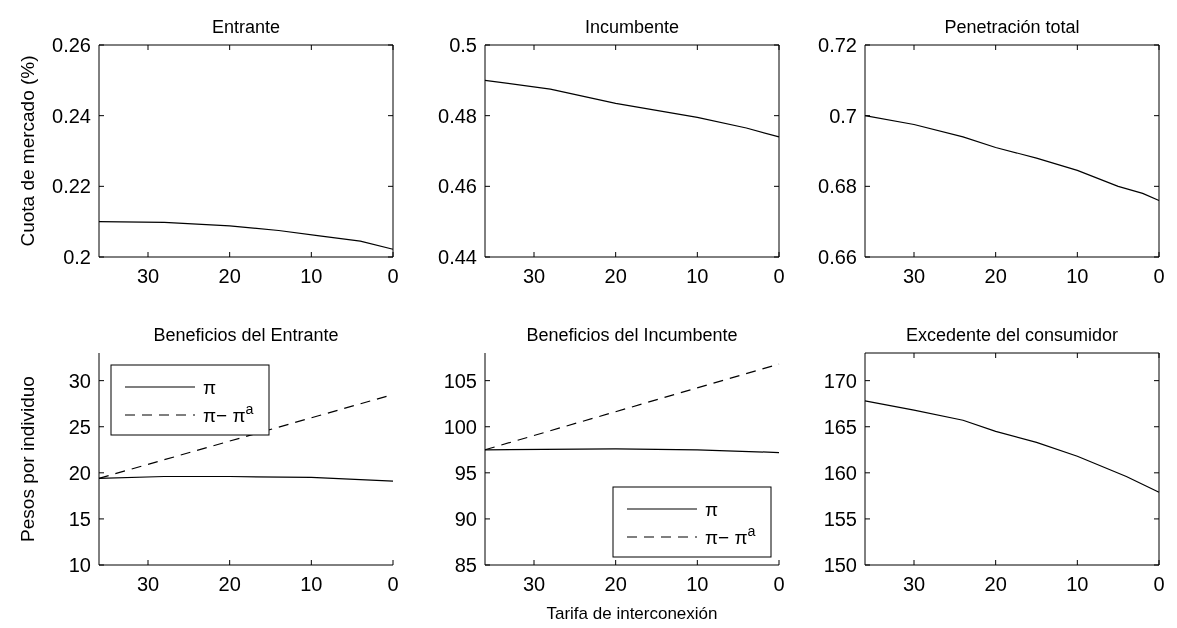  Describe the element at coordinates (71, 186) in the screenshot. I see `y-tick-label: 0.22` at that location.